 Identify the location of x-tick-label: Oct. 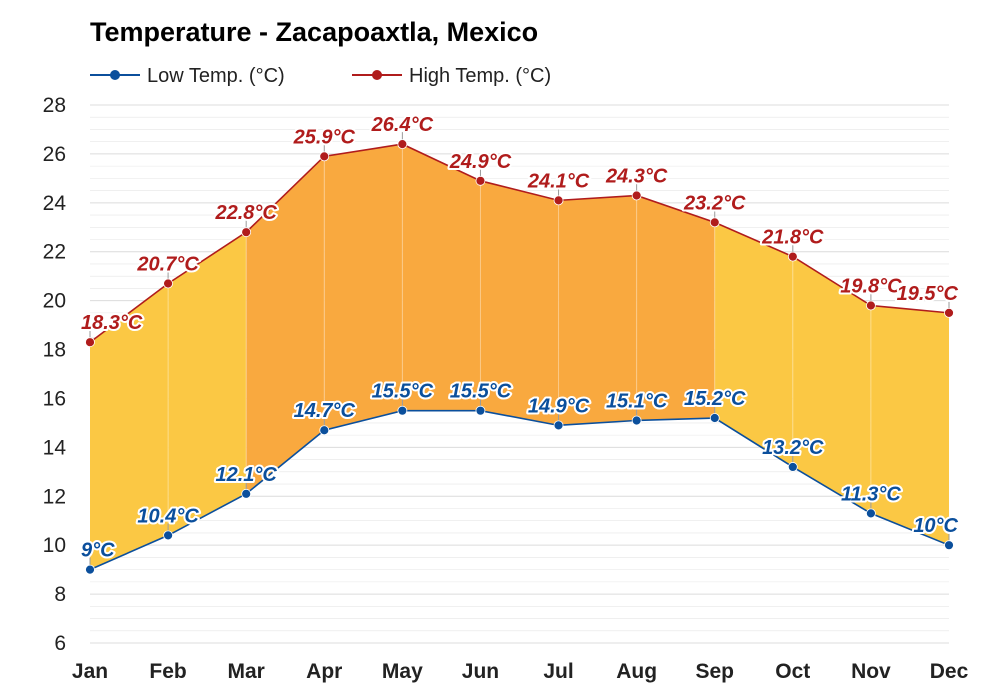
(792, 671).